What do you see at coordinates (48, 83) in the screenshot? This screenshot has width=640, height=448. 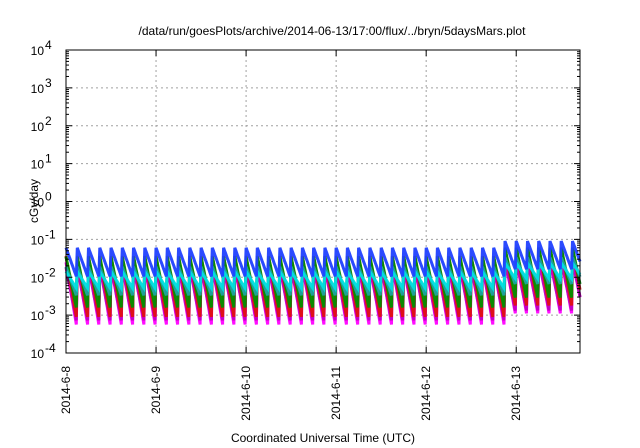 I see `y-tick-exponent: 3` at bounding box center [48, 83].